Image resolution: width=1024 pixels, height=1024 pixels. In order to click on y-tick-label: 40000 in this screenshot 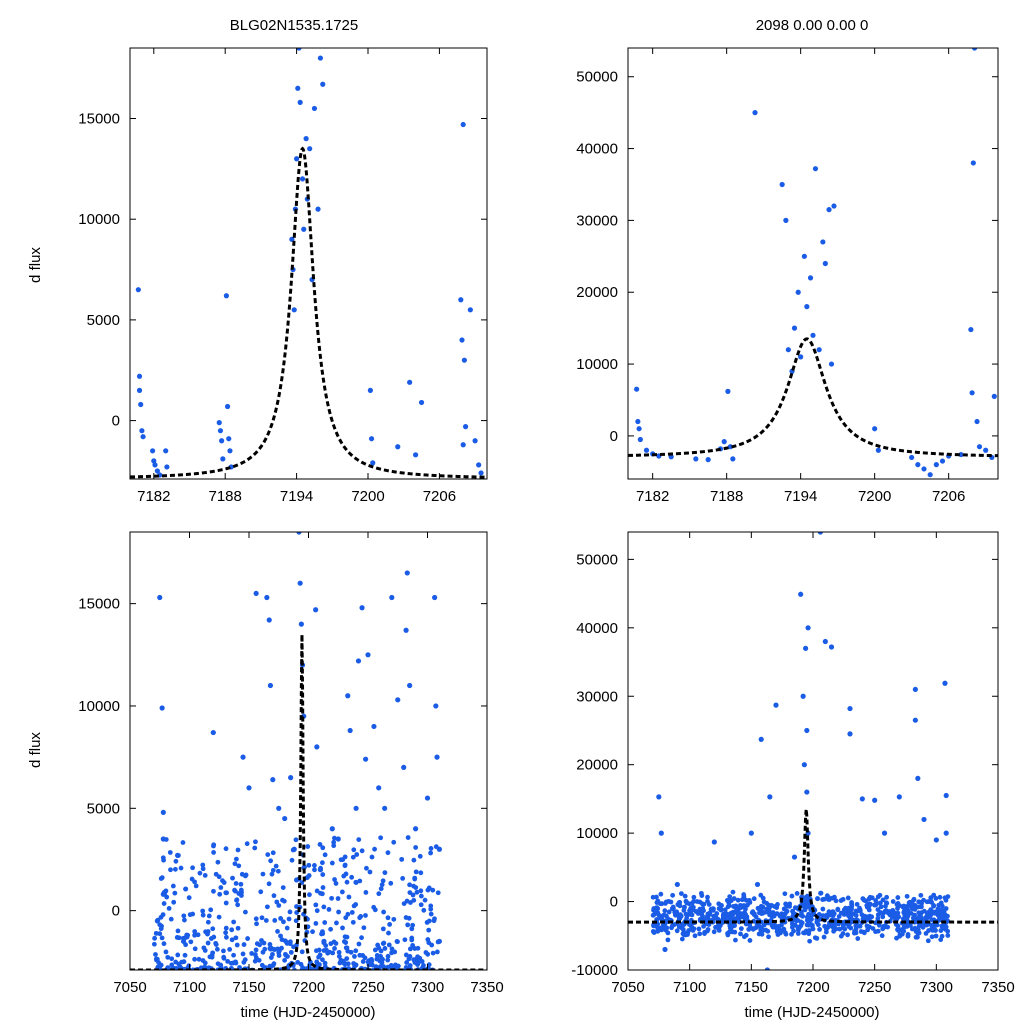, I will do `click(597, 149)`.